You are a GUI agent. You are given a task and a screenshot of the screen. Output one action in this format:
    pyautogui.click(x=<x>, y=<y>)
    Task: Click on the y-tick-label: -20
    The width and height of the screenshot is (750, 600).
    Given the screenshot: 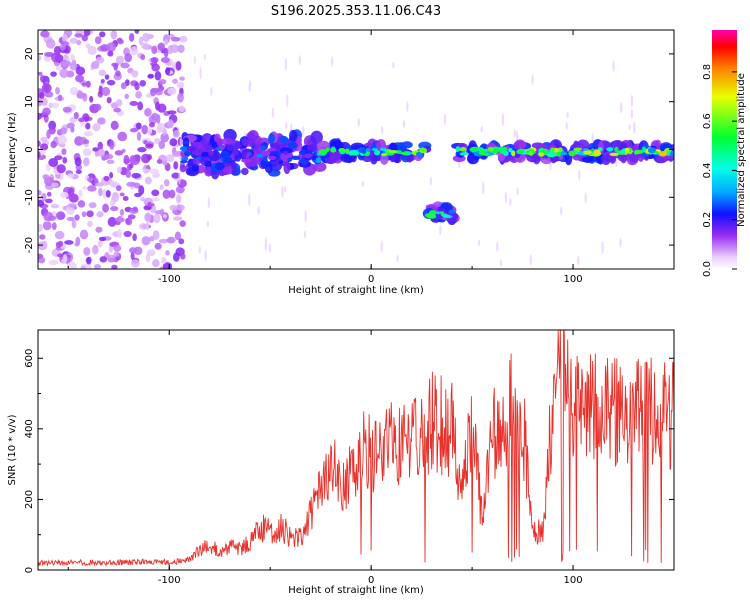 What is the action you would take?
    pyautogui.click(x=29, y=245)
    